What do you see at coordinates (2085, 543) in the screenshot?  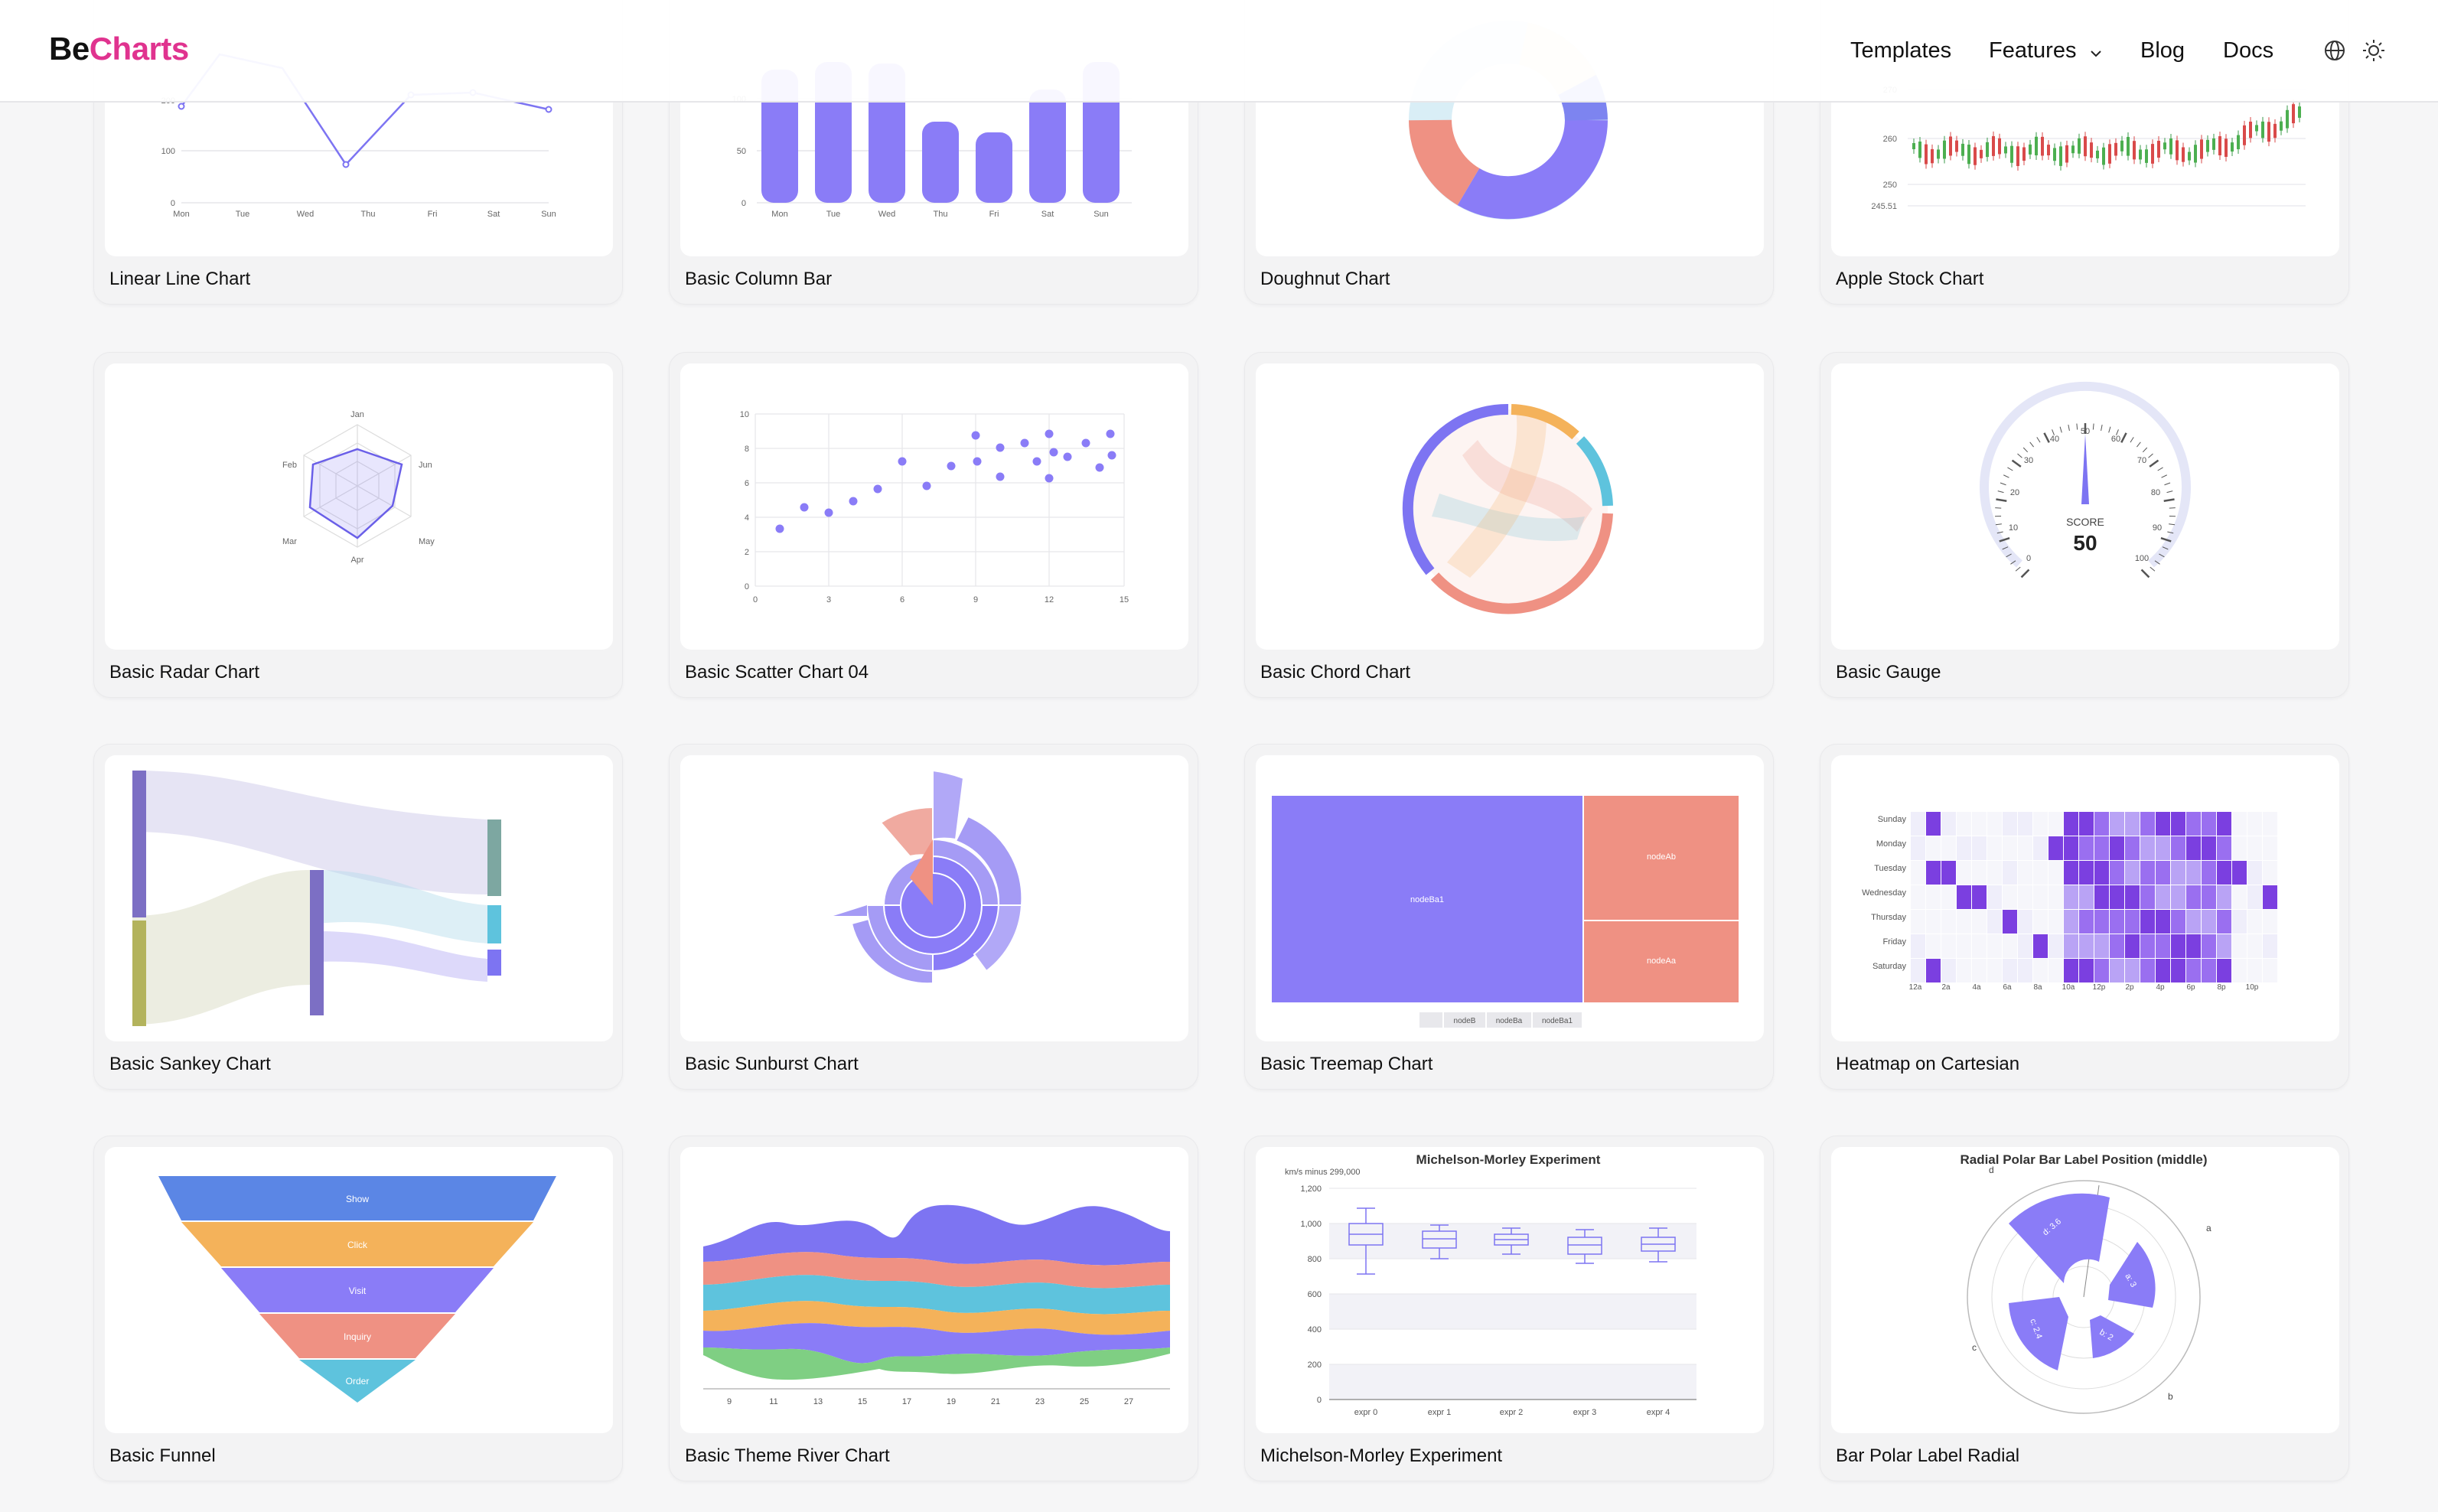 I see `gauge-score-value: 50` at bounding box center [2085, 543].